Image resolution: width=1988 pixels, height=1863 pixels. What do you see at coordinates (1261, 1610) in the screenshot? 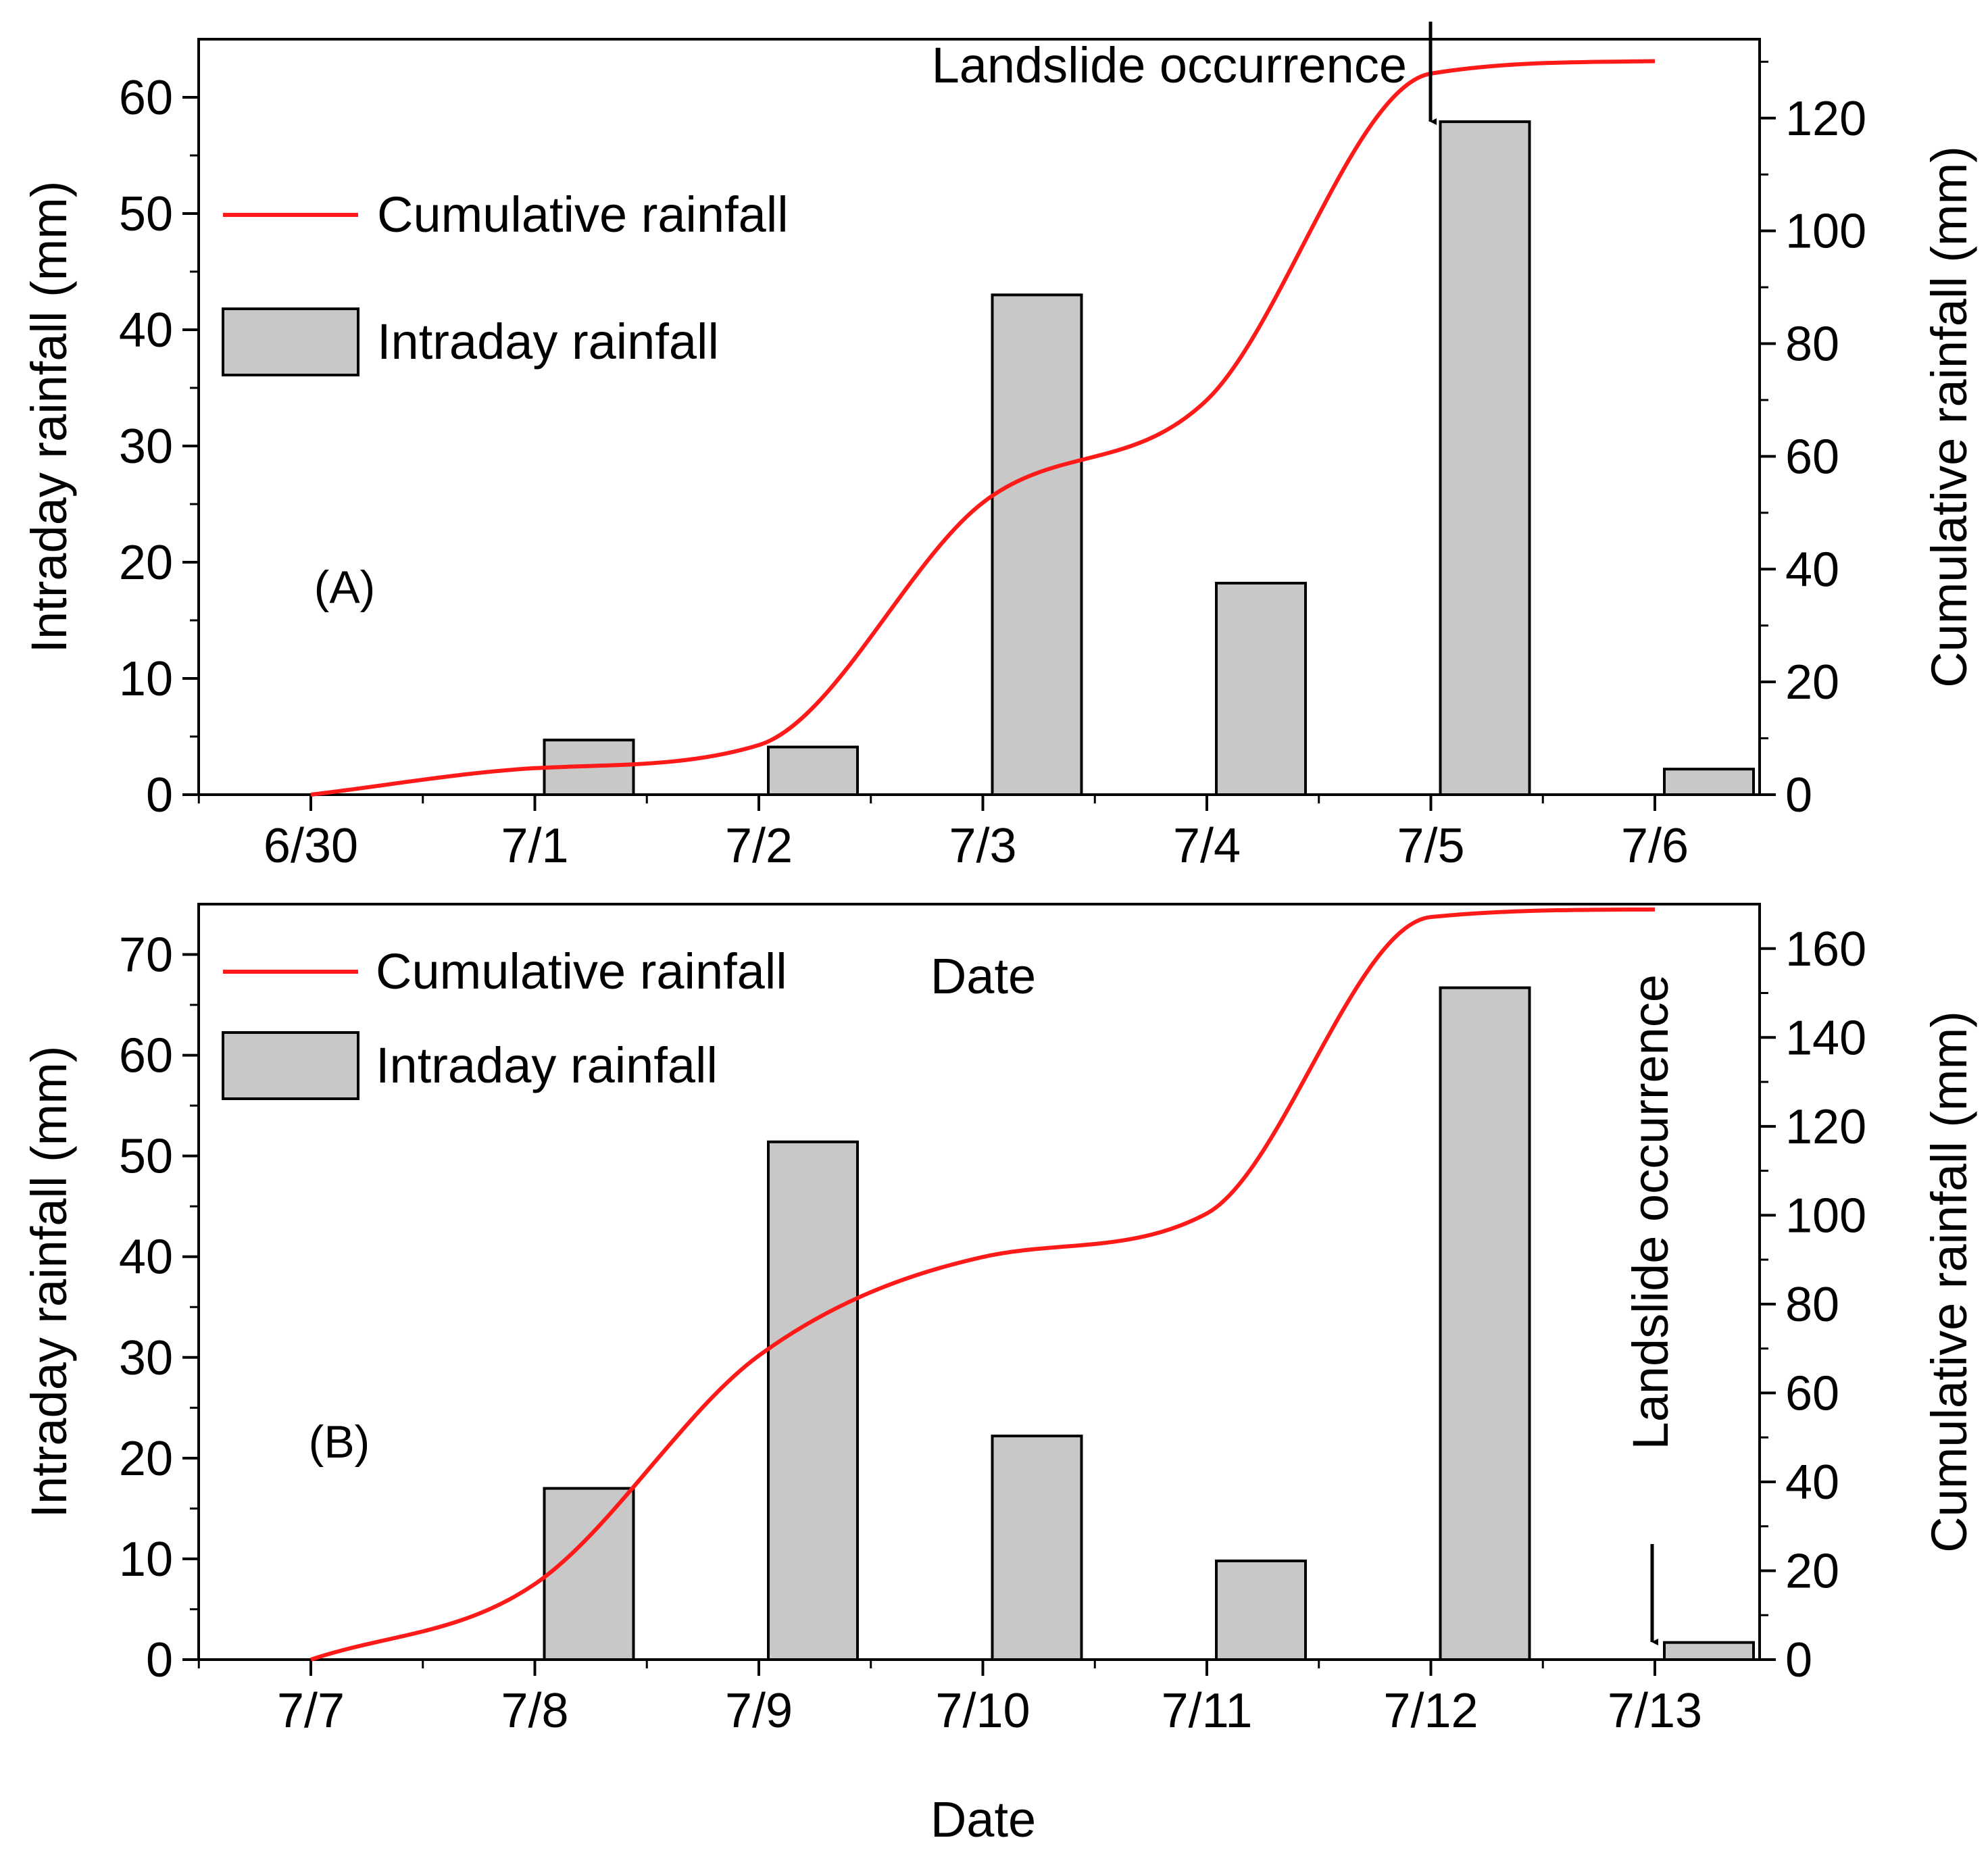
I see `intraday-bar-7/11` at bounding box center [1261, 1610].